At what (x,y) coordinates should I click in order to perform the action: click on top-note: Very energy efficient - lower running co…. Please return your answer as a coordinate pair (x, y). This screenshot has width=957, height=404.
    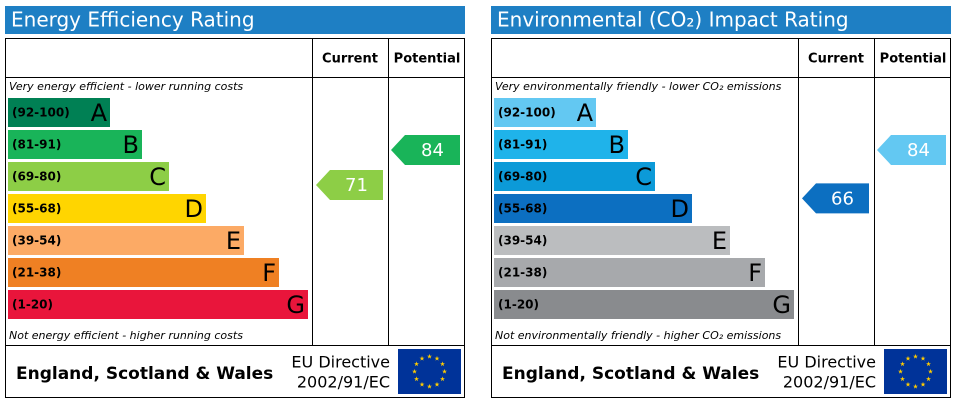
    Looking at the image, I should click on (126, 86).